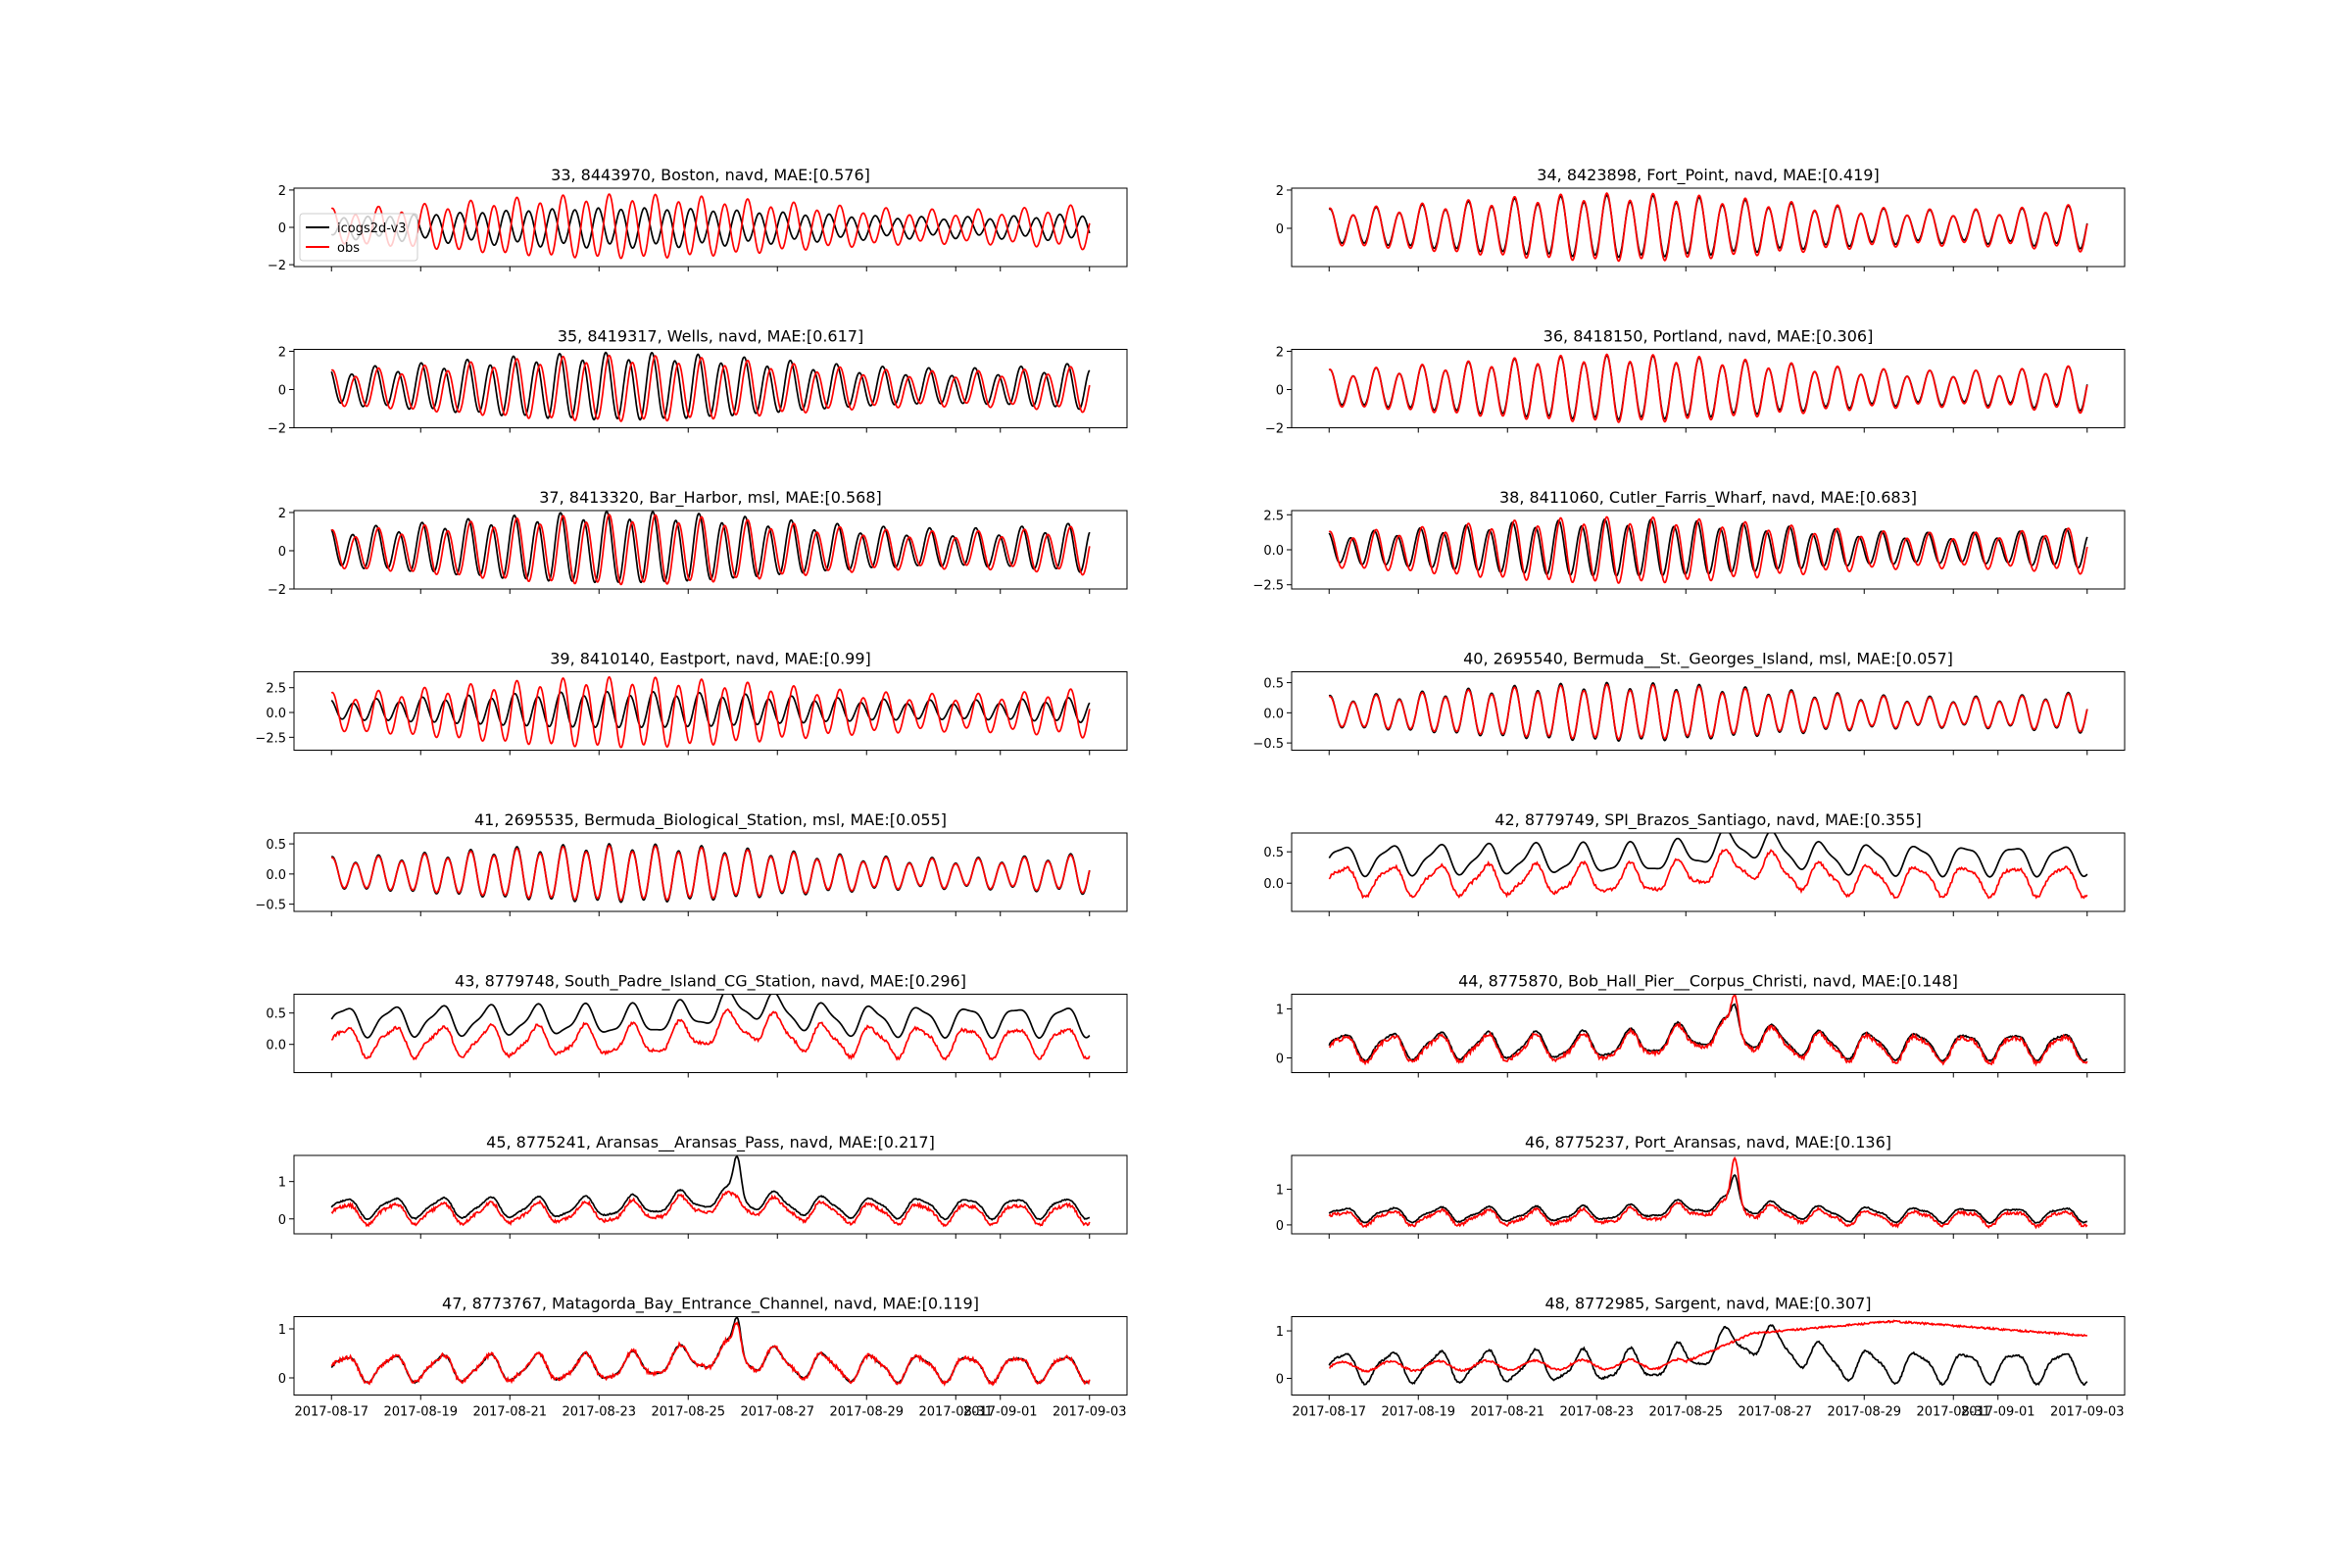 Image resolution: width=2352 pixels, height=1568 pixels. Describe the element at coordinates (372, 228) in the screenshot. I see `legend-label: icogs2d-v3` at that location.